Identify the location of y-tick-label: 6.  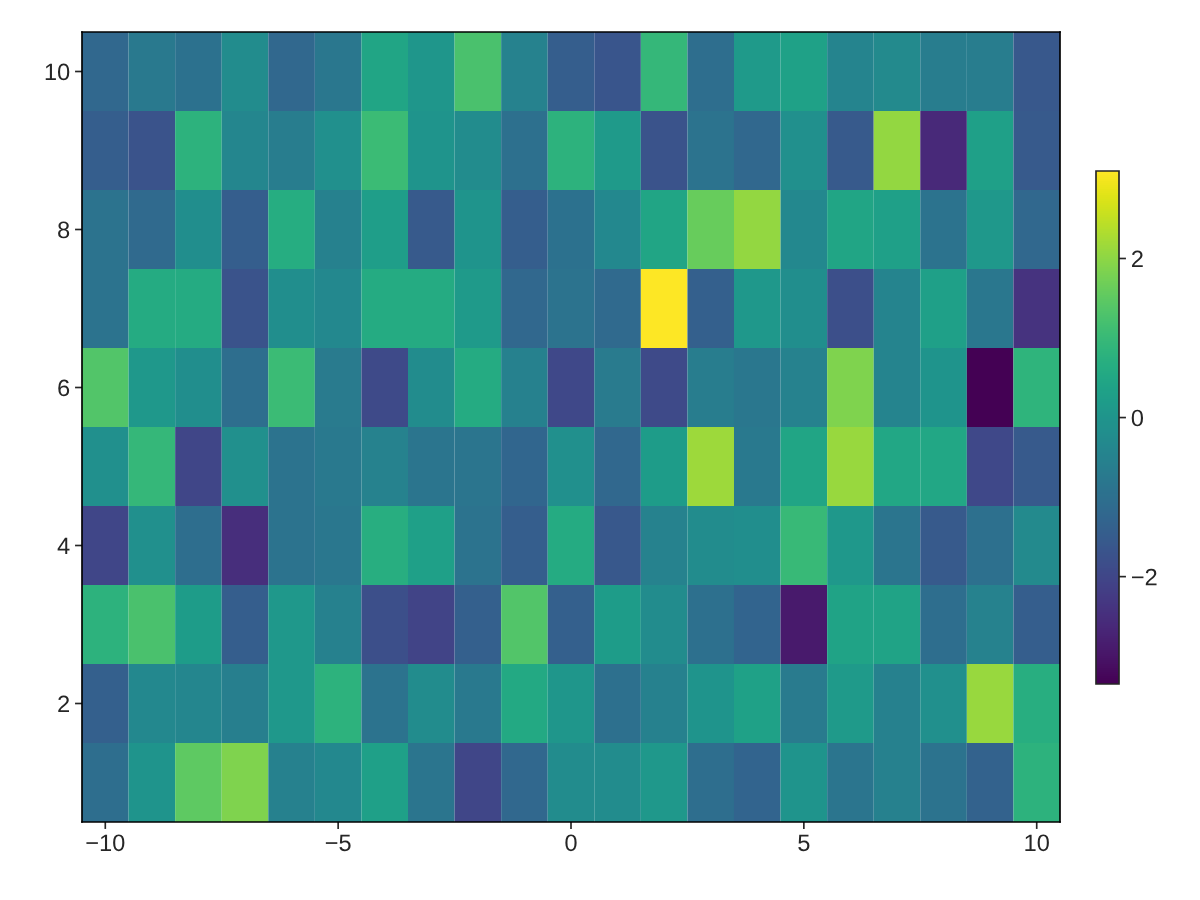
(64, 388).